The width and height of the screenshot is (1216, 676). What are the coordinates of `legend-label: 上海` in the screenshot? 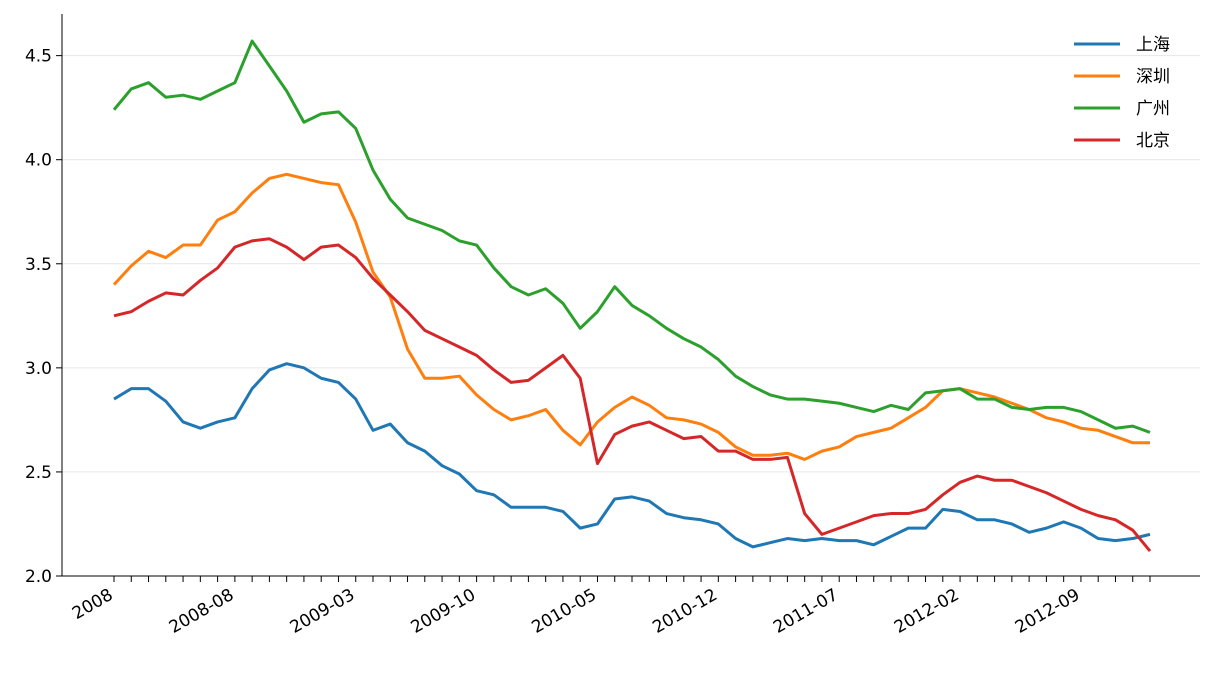 It's located at (1153, 45).